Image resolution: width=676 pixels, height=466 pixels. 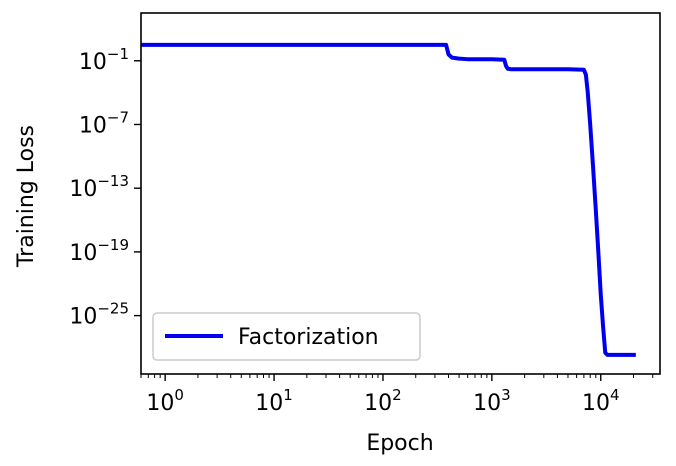 What do you see at coordinates (99, 251) in the screenshot?
I see `y-tick-label: 10⁻¹⁹` at bounding box center [99, 251].